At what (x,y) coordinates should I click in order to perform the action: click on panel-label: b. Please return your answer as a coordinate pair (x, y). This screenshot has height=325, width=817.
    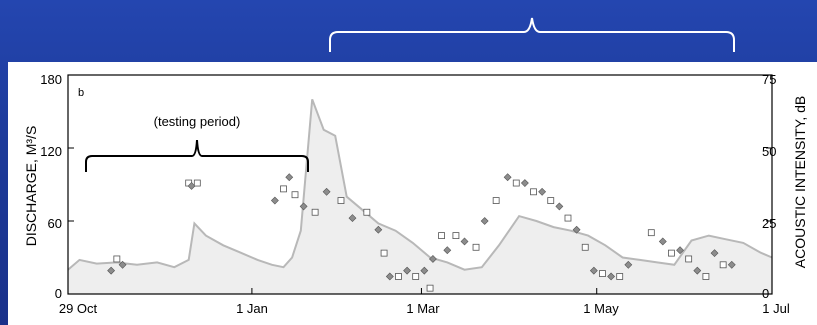
    Looking at the image, I should click on (81, 93).